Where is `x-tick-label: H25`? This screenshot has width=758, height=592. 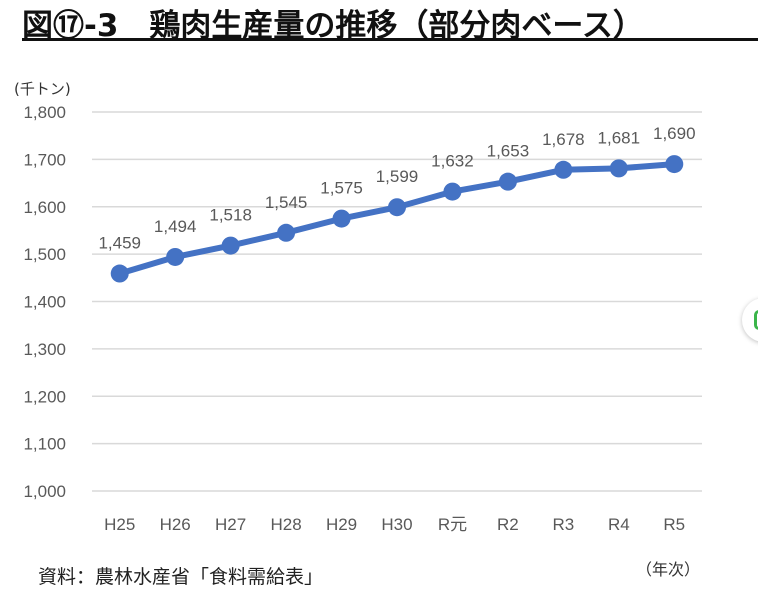
x-tick-label: H25 is located at coordinates (119, 524).